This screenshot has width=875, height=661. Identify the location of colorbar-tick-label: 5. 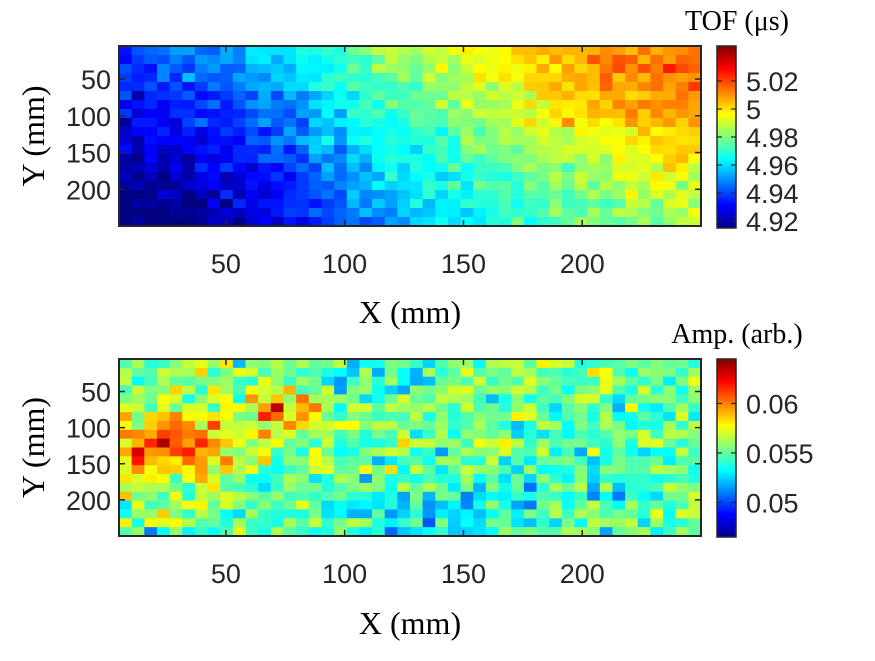
(753, 110).